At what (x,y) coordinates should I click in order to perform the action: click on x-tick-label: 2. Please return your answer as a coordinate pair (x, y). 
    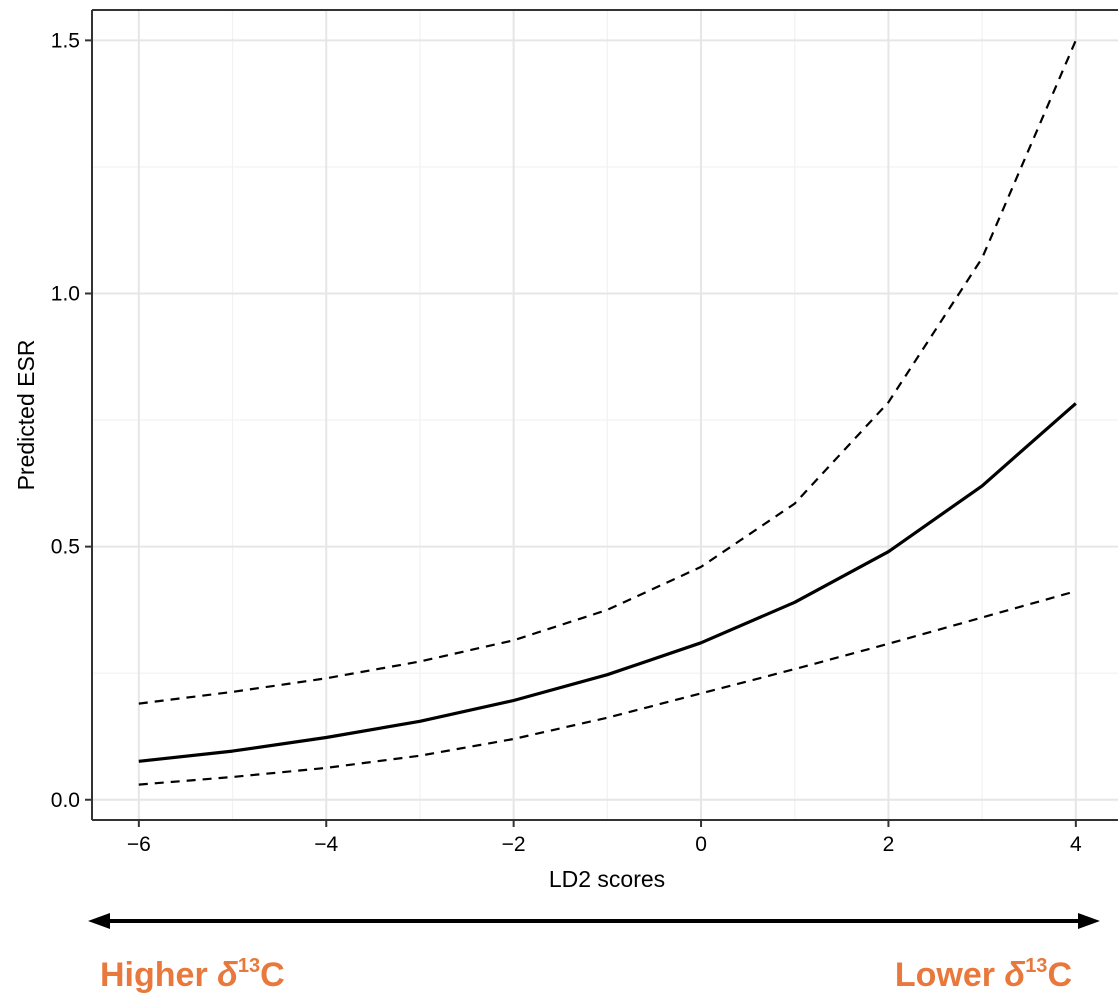
    Looking at the image, I should click on (889, 844).